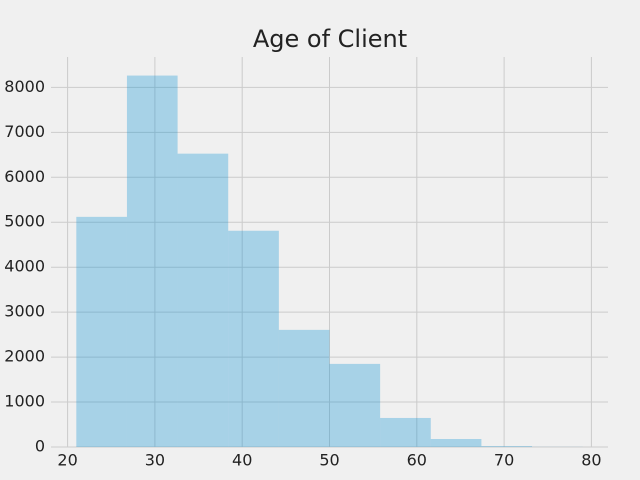 The image size is (640, 480). What do you see at coordinates (591, 460) in the screenshot?
I see `x-tick-label: 80` at bounding box center [591, 460].